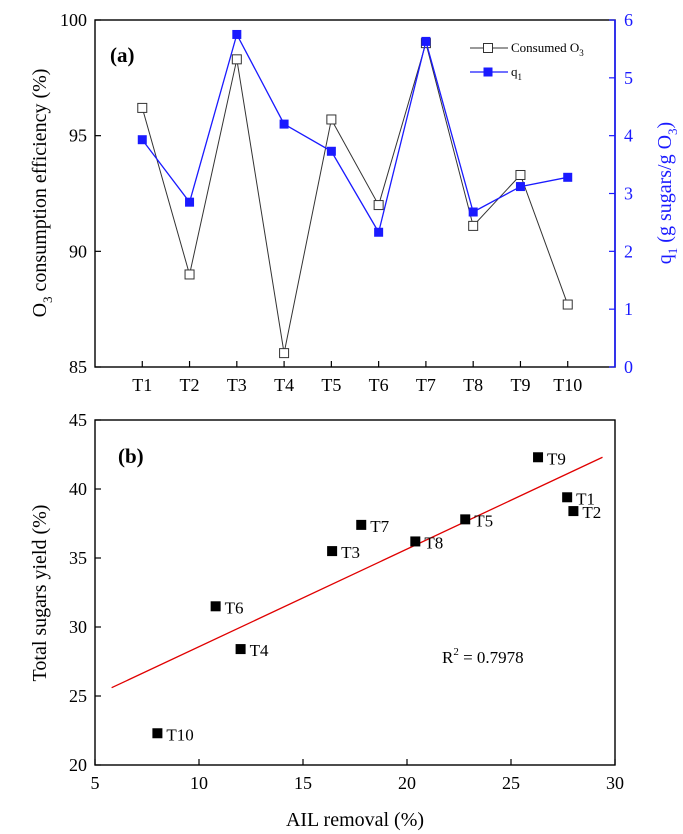 The width and height of the screenshot is (683, 834). Describe the element at coordinates (573, 511) in the screenshot. I see `point-T2` at that location.